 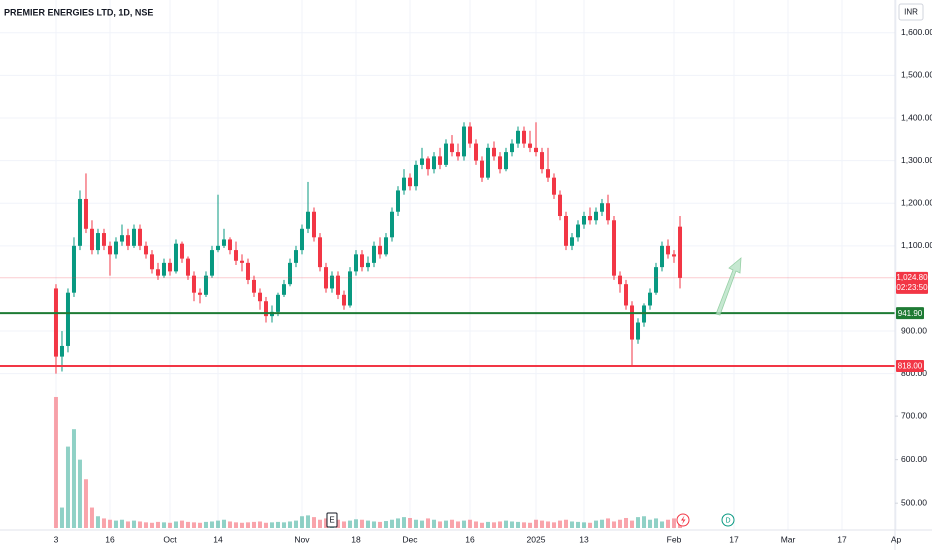 I want to click on volume-tick-label: 700.00, so click(x=914, y=415).